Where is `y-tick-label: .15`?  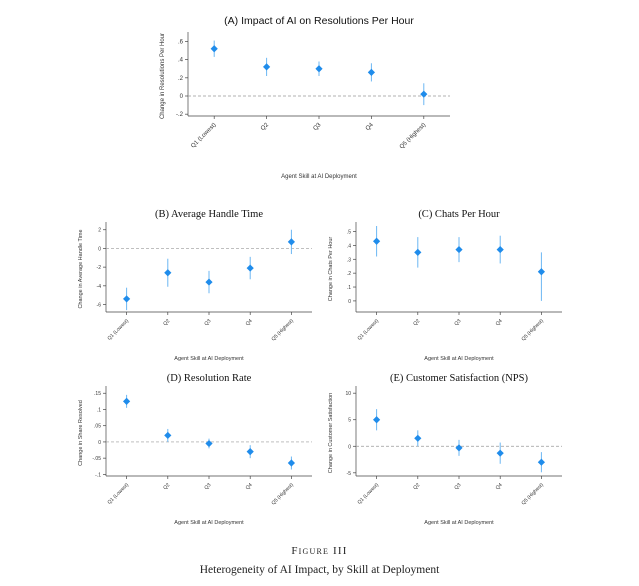
y-tick-label: .15 is located at coordinates (97, 394).